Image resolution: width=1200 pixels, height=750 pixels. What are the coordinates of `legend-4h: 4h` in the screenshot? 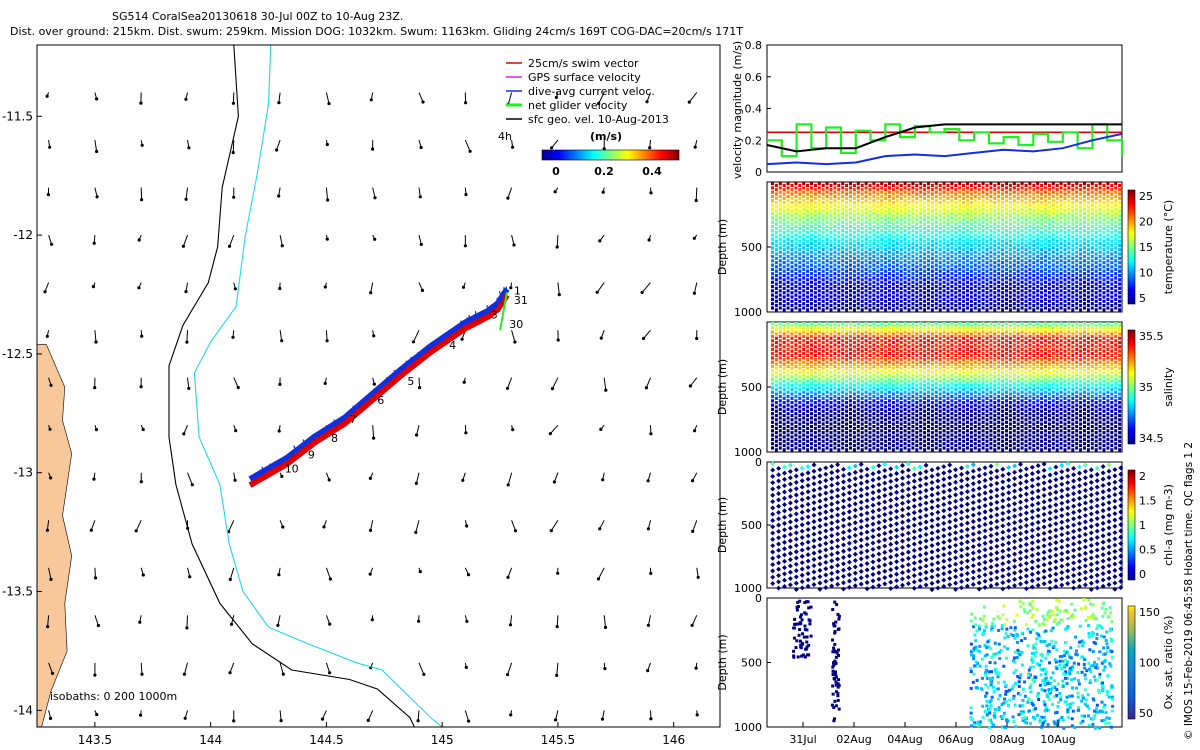 It's located at (505, 136).